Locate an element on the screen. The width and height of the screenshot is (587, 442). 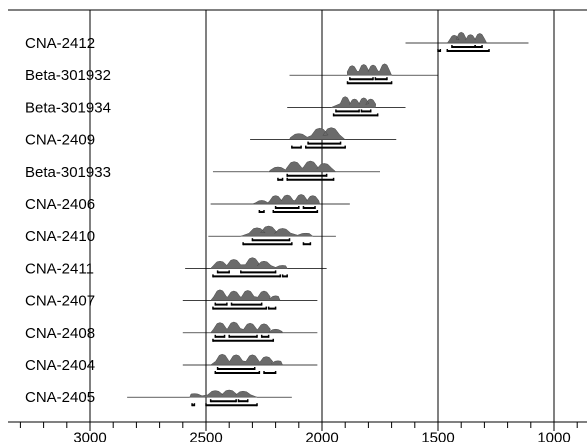
sample-label-cna-2405: CNA-2405 is located at coordinates (60, 397).